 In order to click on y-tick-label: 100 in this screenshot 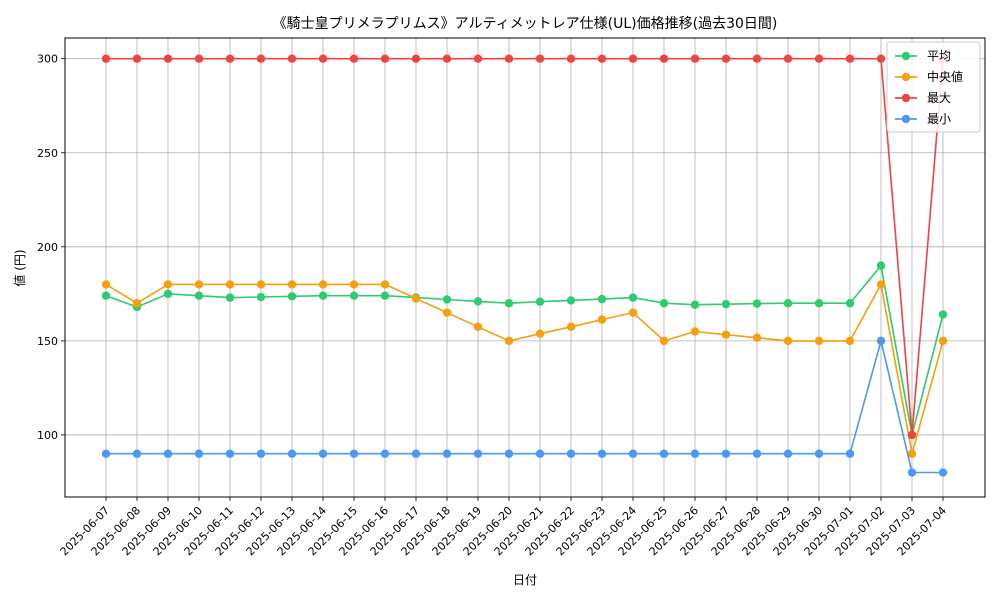, I will do `click(47, 435)`.